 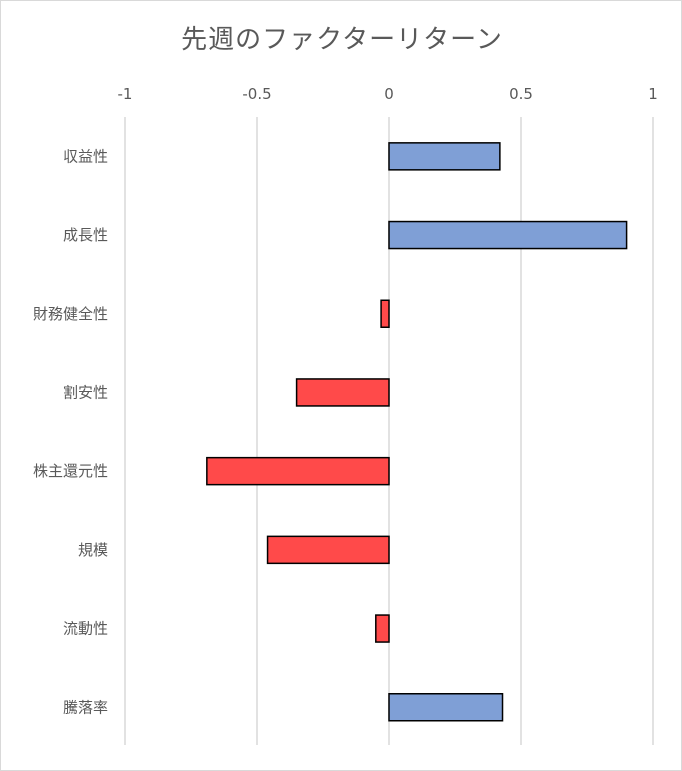 What do you see at coordinates (342, 40) in the screenshot?
I see `chart-title: 先週のファクターリターン` at bounding box center [342, 40].